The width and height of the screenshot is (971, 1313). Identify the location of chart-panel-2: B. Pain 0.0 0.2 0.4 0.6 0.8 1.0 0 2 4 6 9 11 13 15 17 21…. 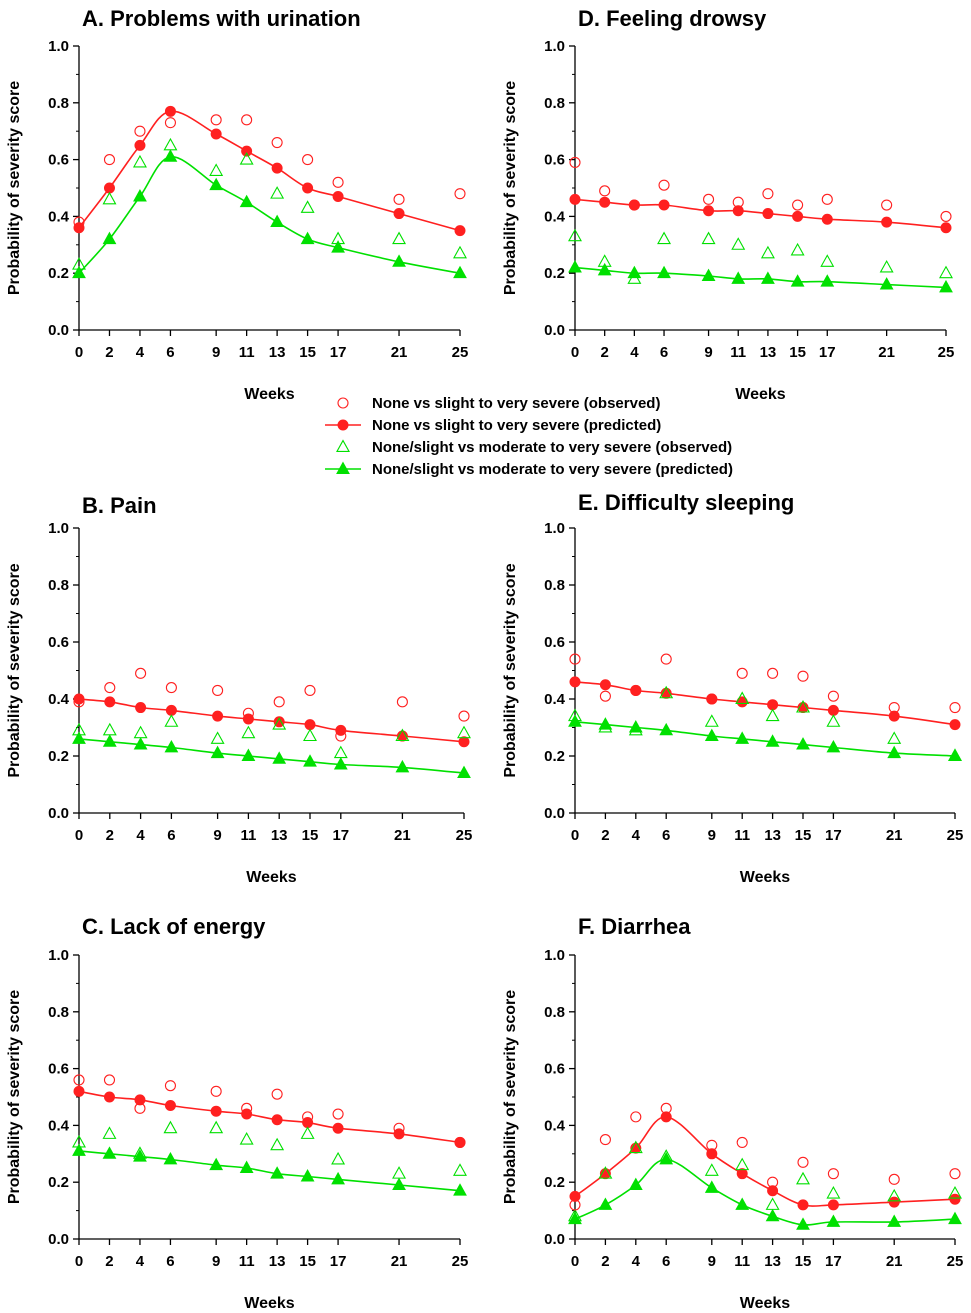
(239, 689).